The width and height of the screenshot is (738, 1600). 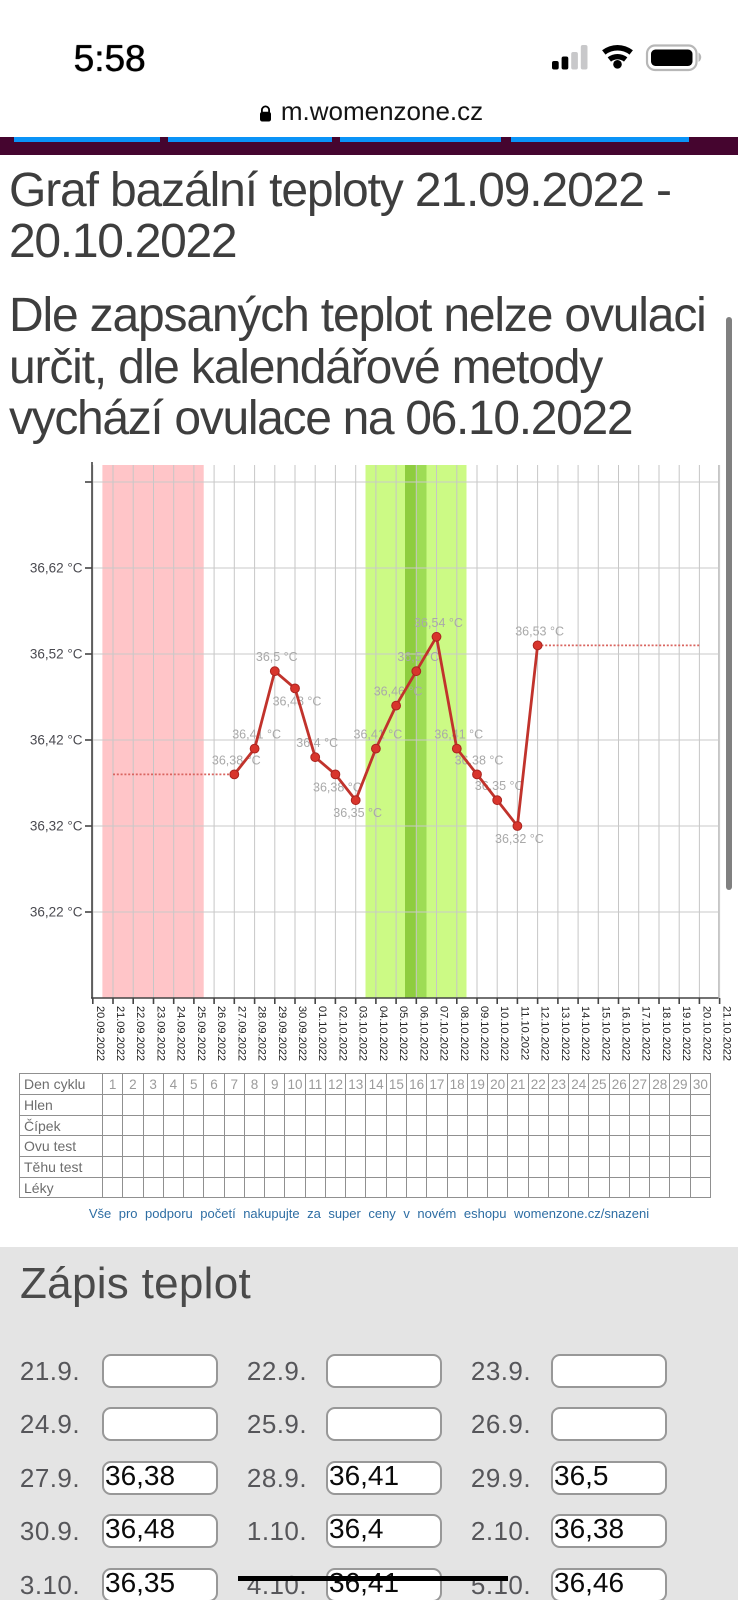 I want to click on svg-text: 36,62 °C, so click(x=56, y=568).